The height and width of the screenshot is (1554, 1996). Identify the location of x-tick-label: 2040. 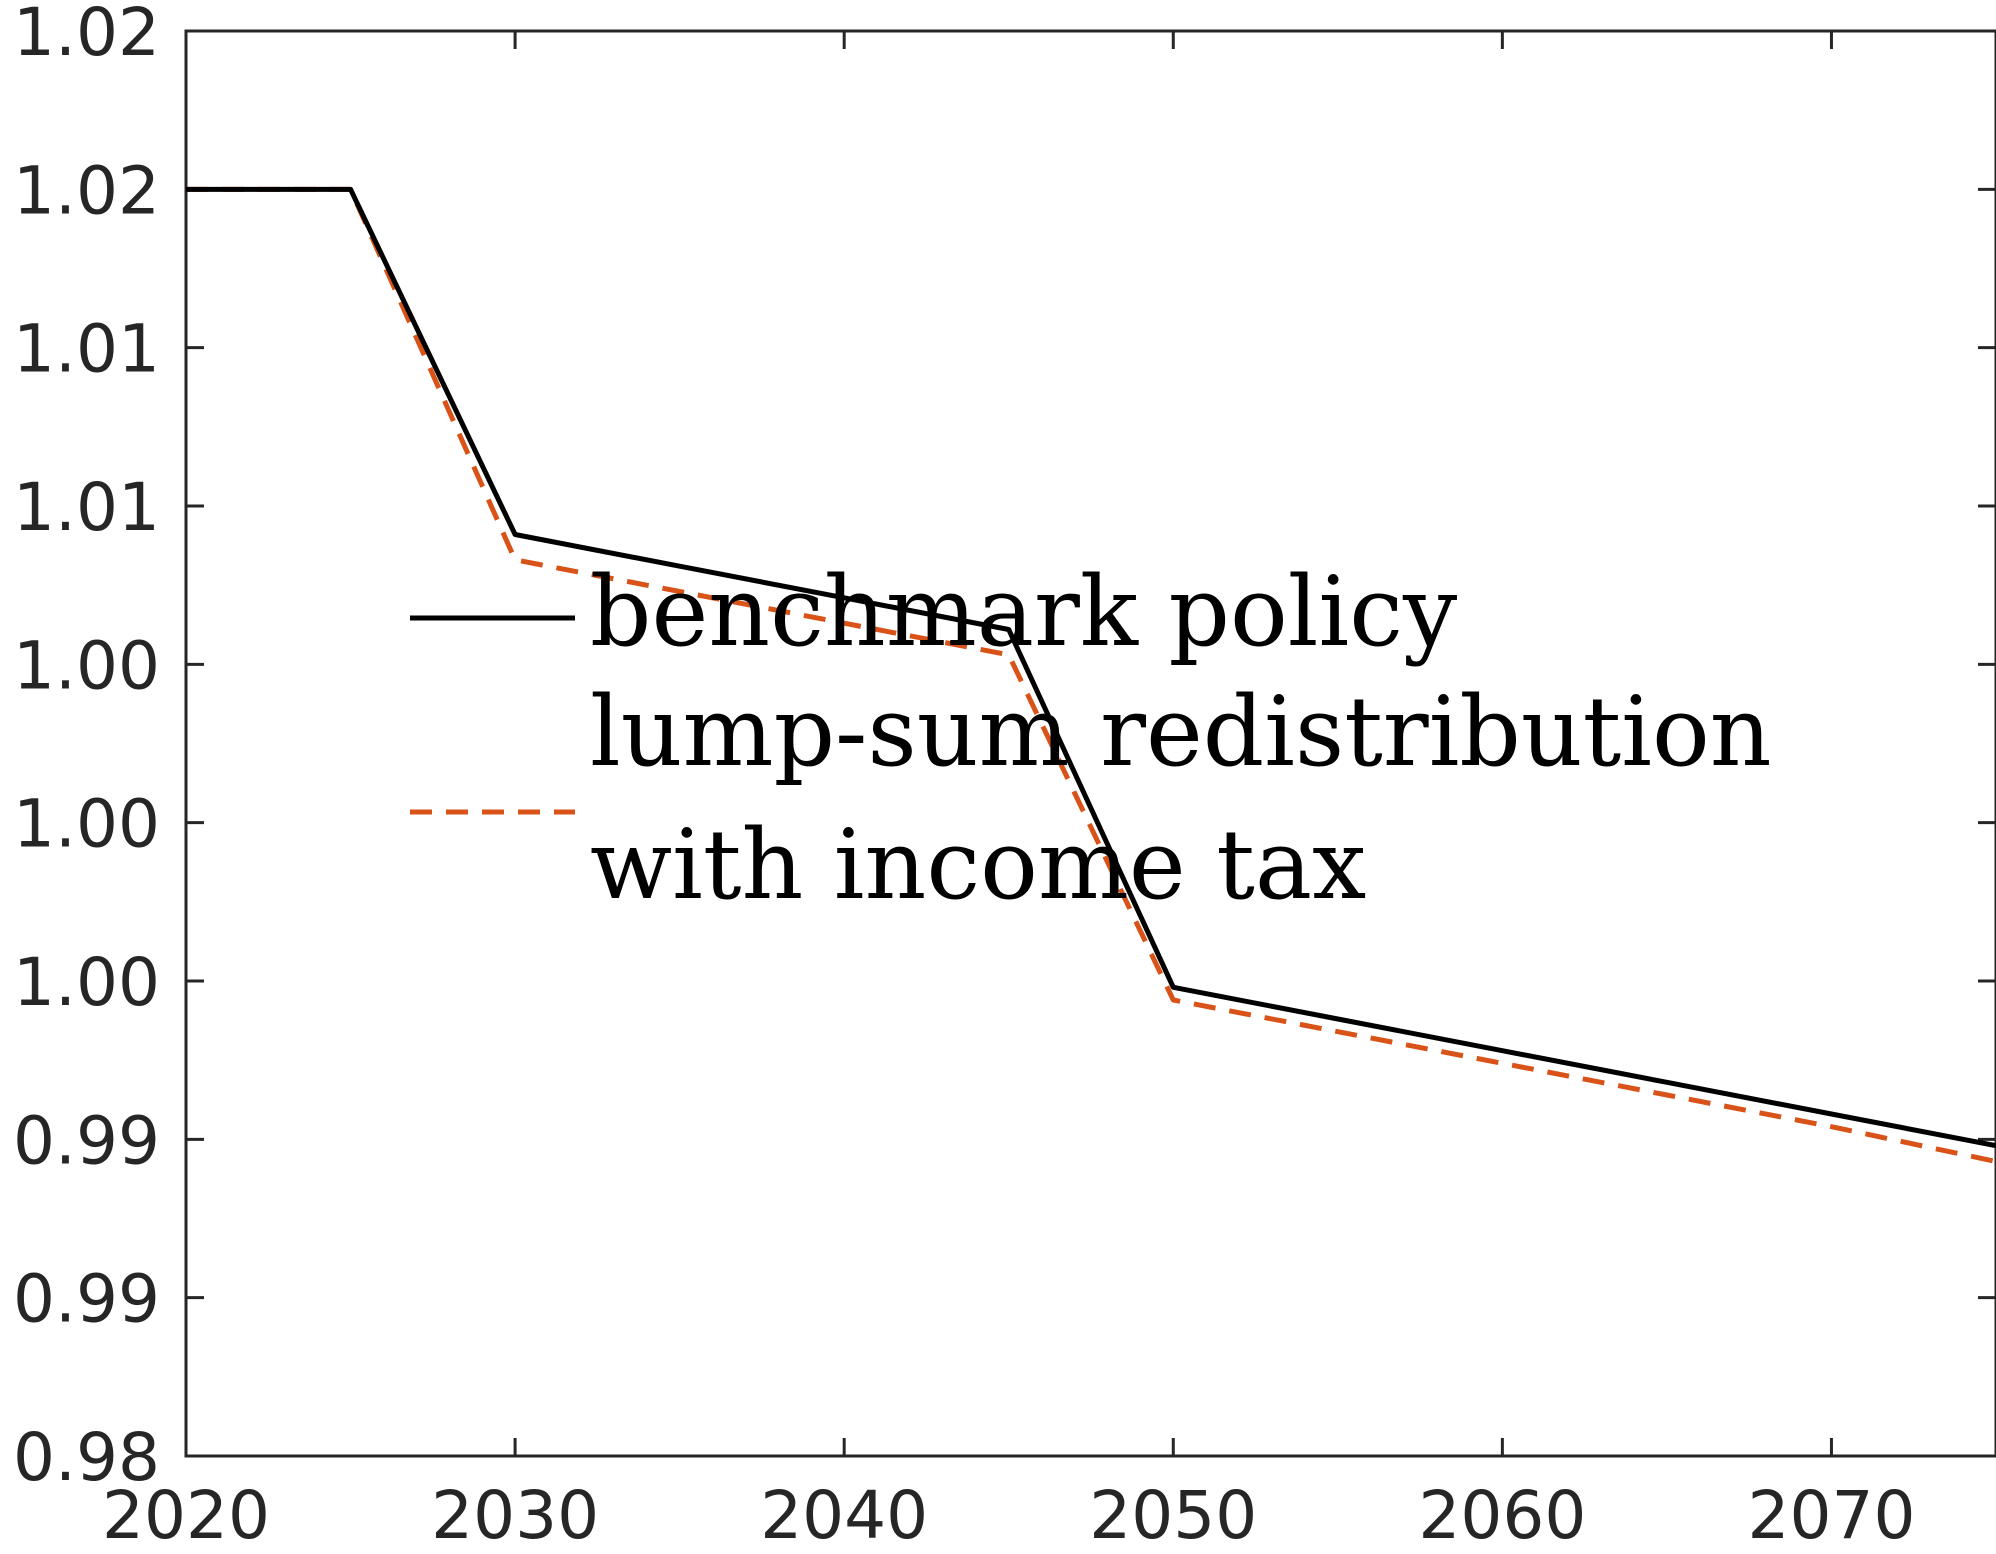
(844, 1515).